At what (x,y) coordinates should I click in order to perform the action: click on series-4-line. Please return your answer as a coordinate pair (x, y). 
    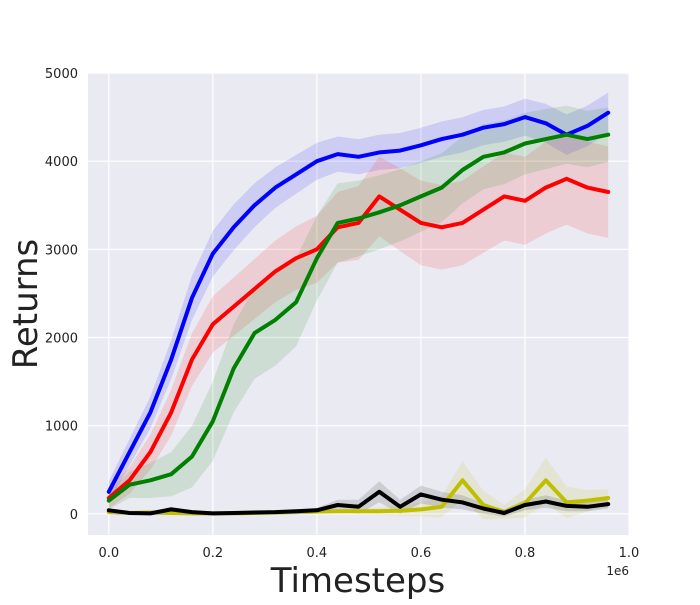
    Looking at the image, I should click on (358, 502).